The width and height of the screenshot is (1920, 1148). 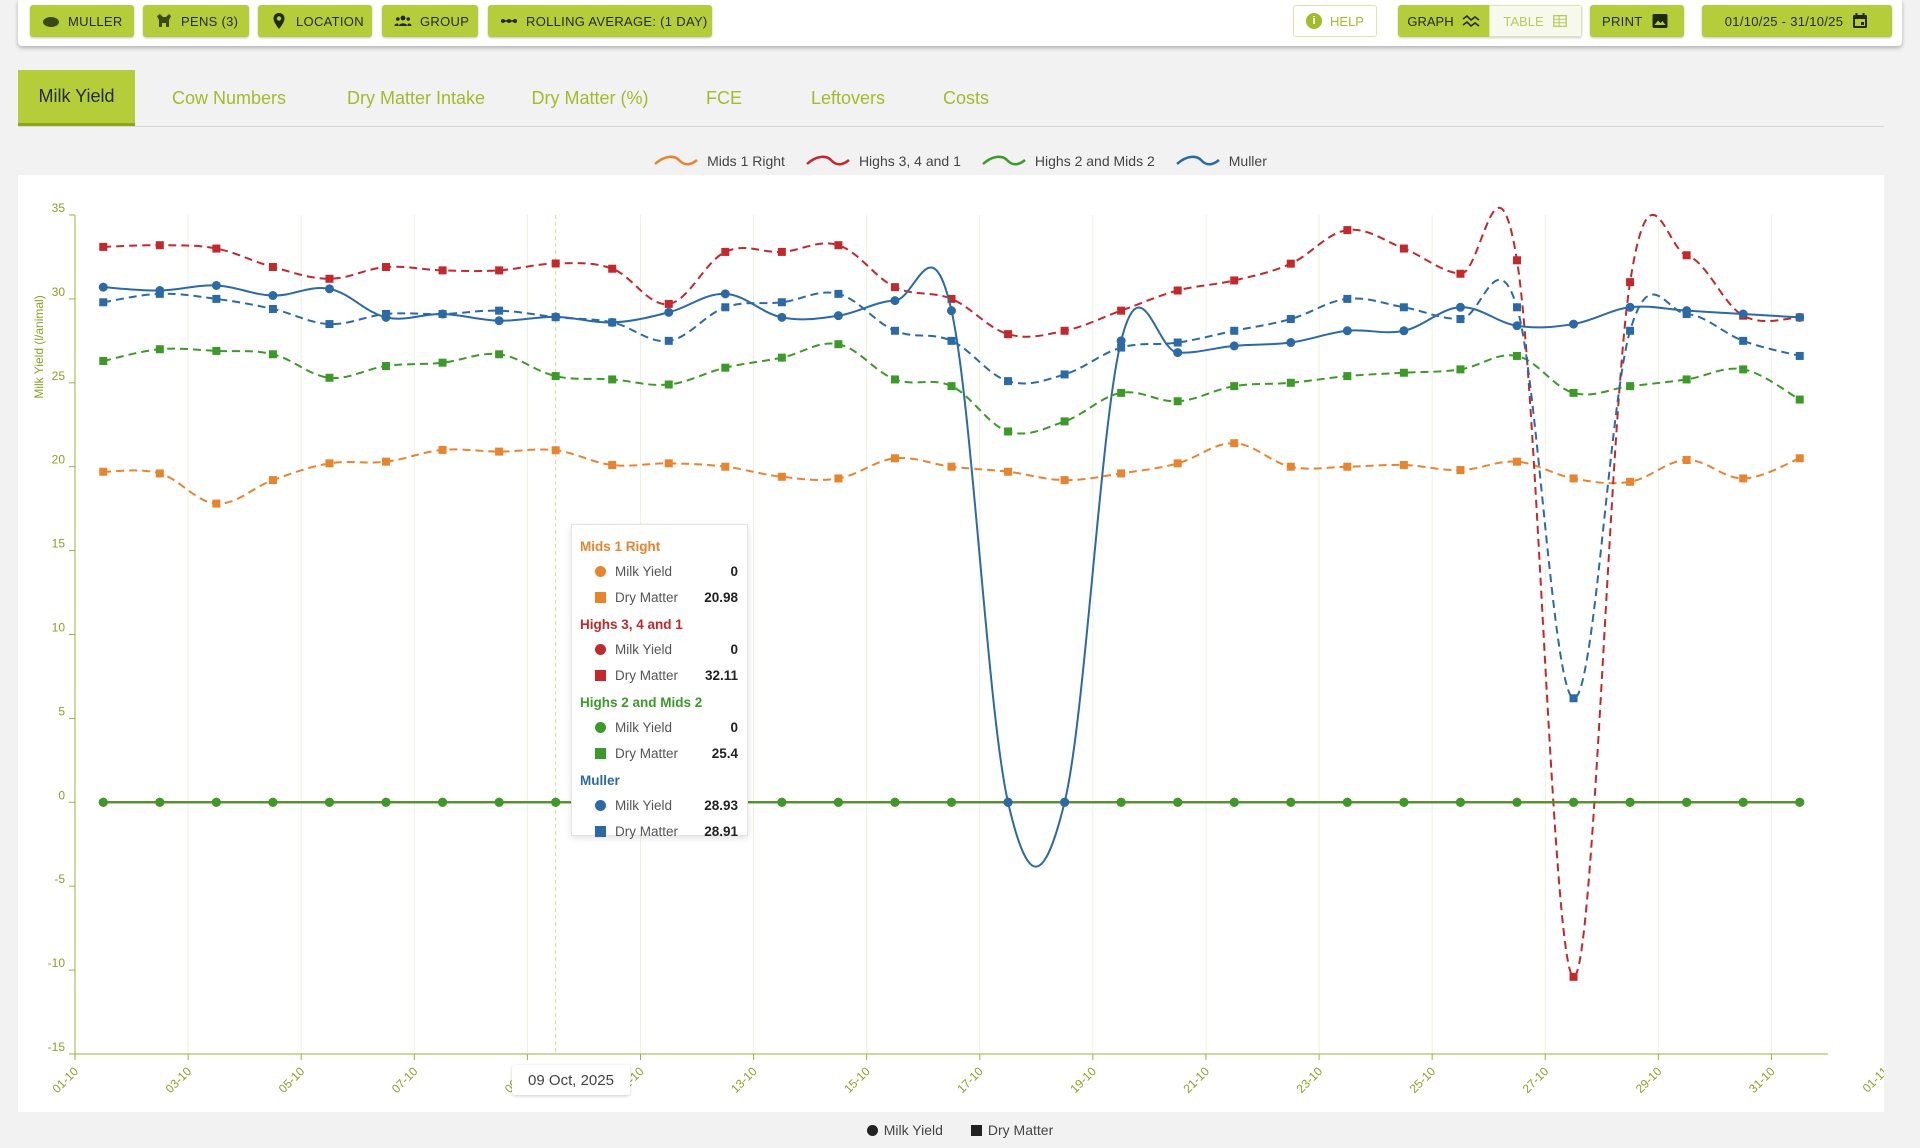 What do you see at coordinates (721, 805) in the screenshot?
I see `tooltip-row-value: 28.93` at bounding box center [721, 805].